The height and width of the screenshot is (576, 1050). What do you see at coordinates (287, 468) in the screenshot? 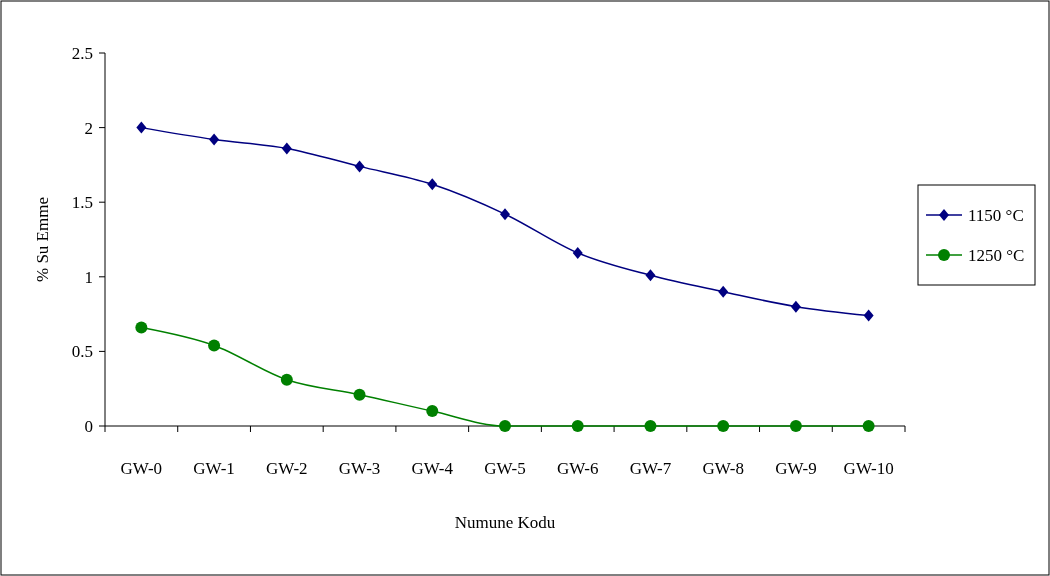
I see `x-tick-label: GW-2` at bounding box center [287, 468].